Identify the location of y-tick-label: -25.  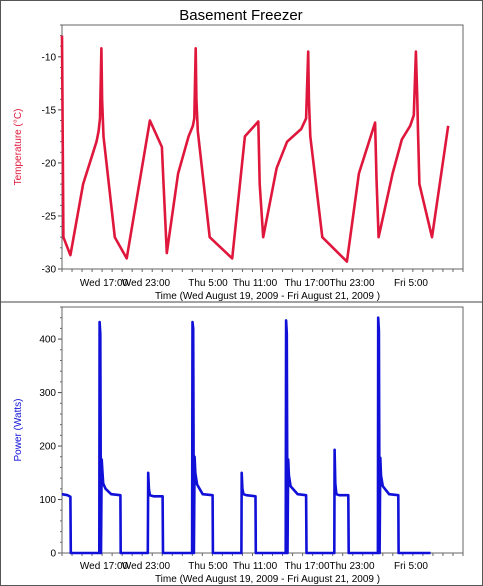
(49, 216).